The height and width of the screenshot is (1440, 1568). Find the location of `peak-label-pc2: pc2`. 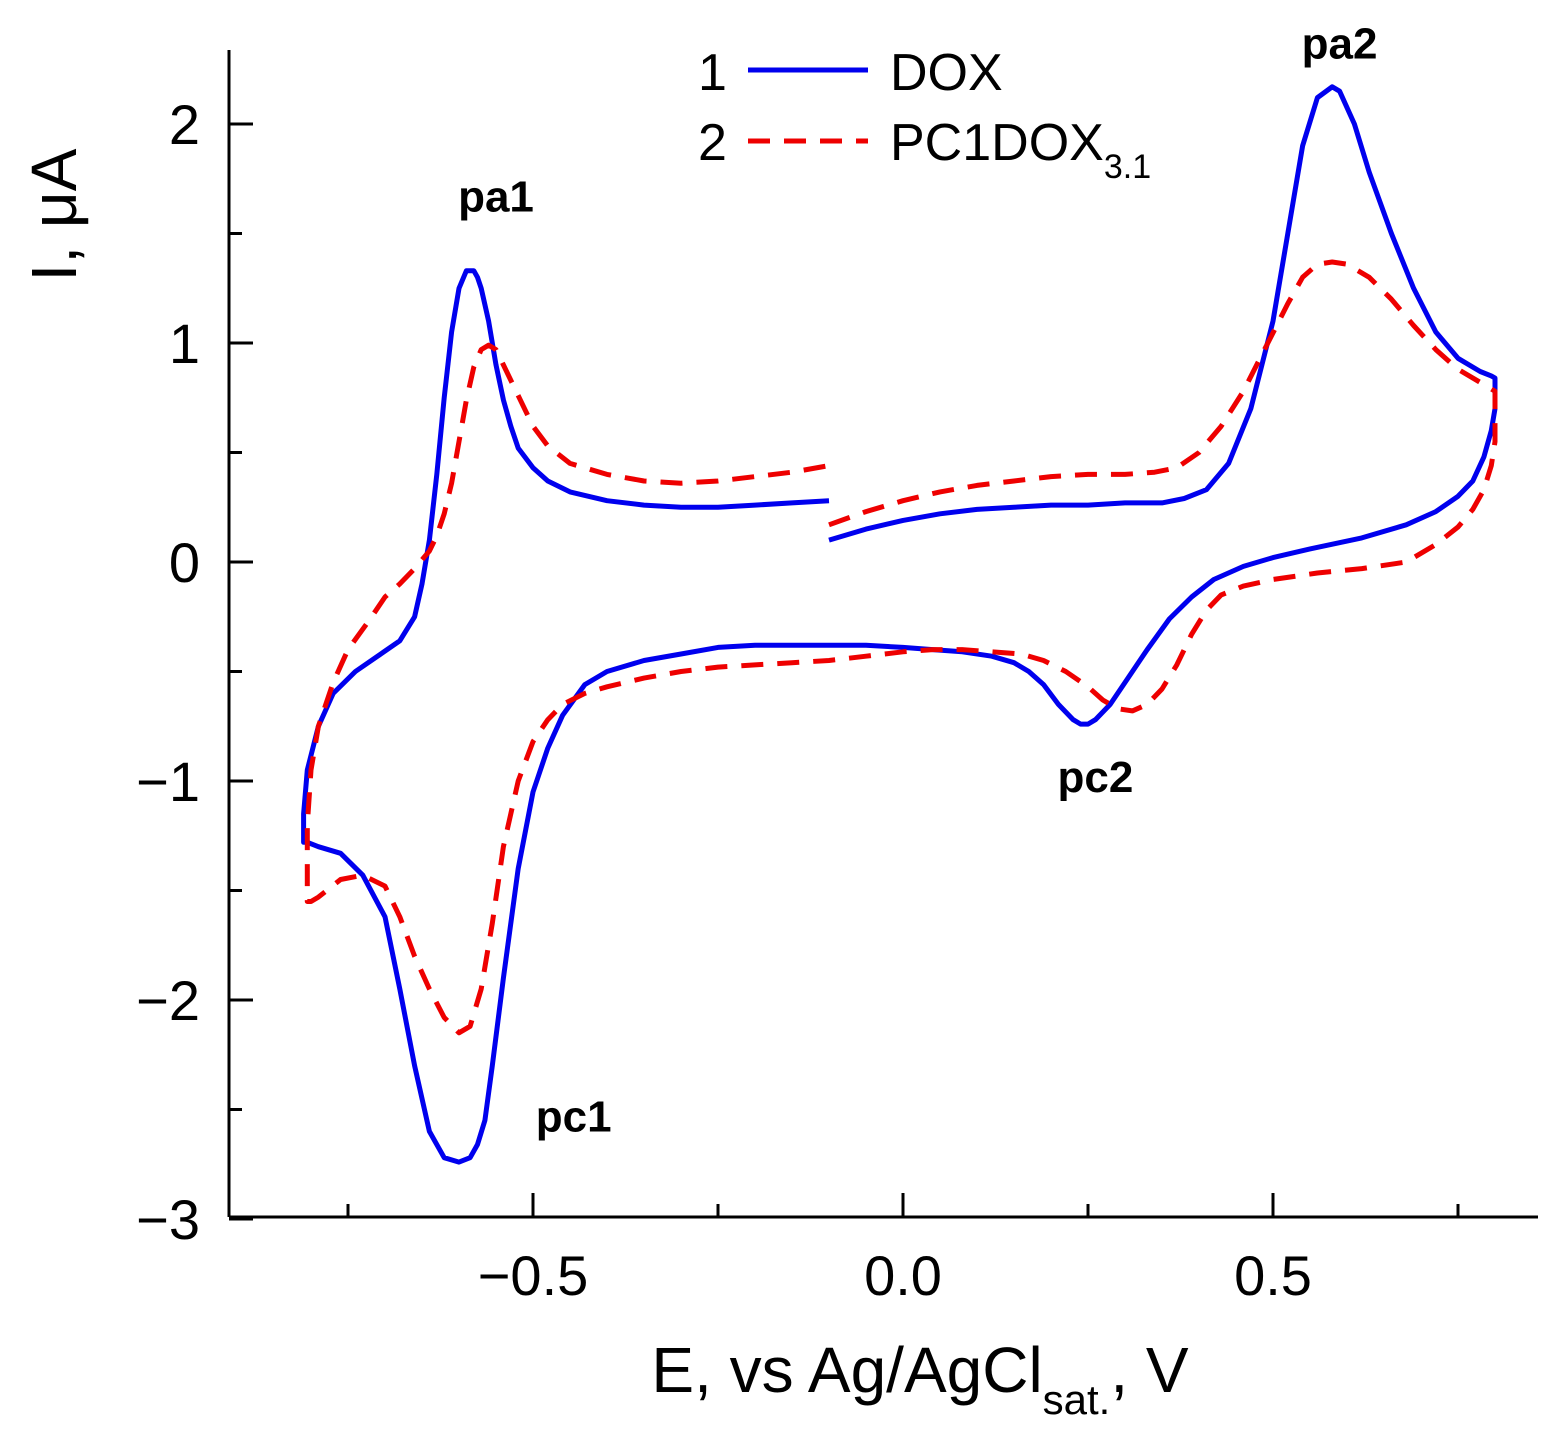

peak-label-pc2: pc2 is located at coordinates (1095, 777).